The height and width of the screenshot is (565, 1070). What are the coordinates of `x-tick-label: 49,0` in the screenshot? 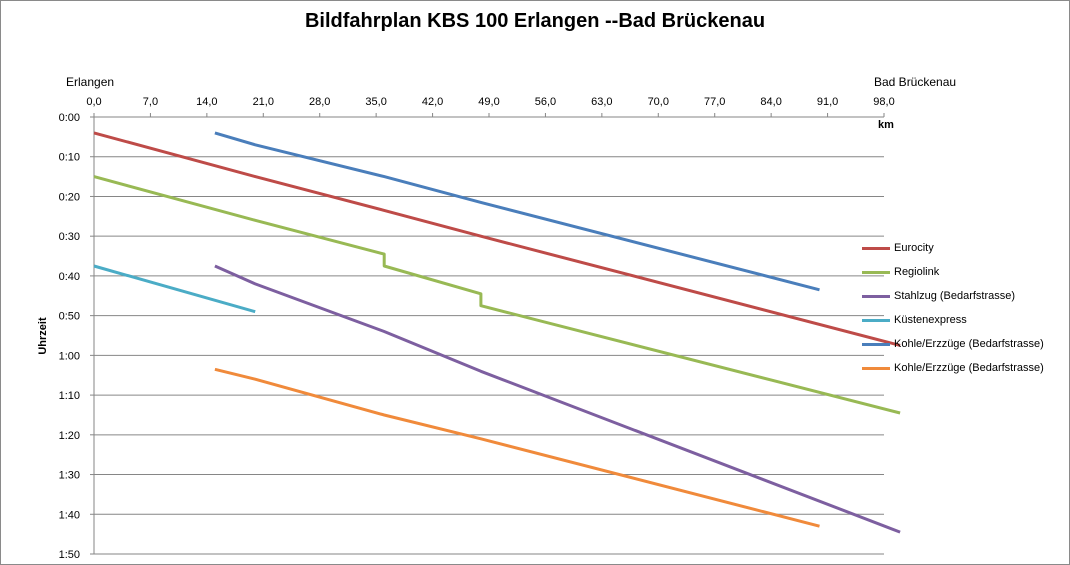 It's located at (488, 102).